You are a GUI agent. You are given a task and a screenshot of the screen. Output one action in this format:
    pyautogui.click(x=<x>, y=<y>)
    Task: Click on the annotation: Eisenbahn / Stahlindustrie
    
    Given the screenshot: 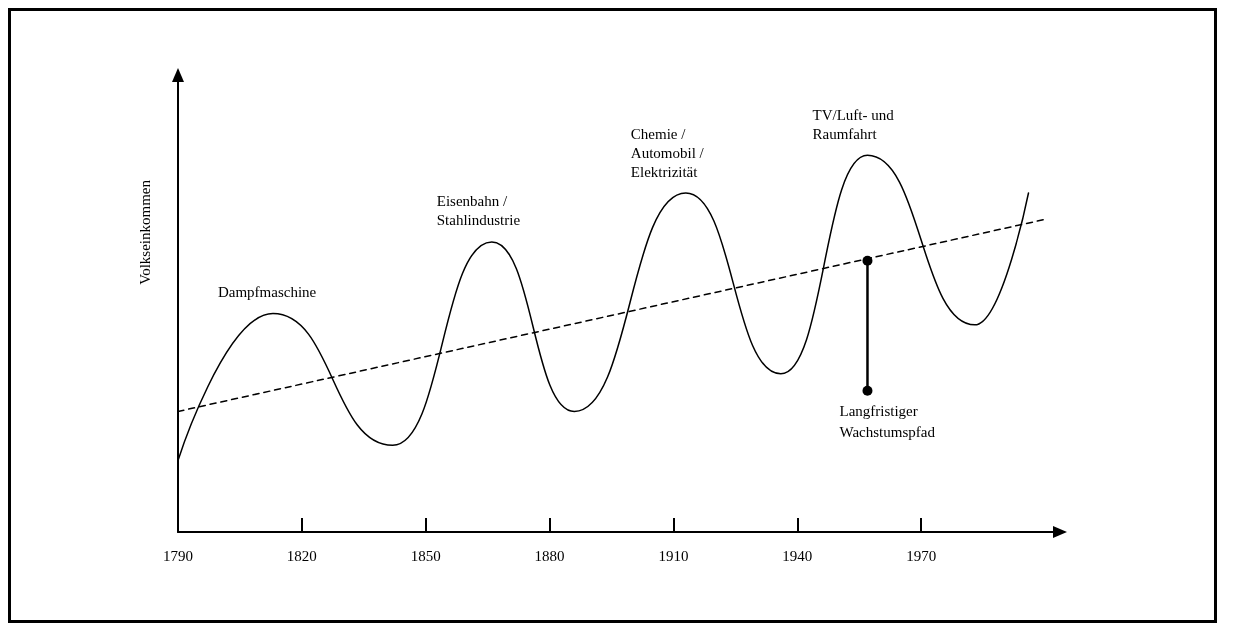 What is the action you would take?
    pyautogui.click(x=478, y=211)
    